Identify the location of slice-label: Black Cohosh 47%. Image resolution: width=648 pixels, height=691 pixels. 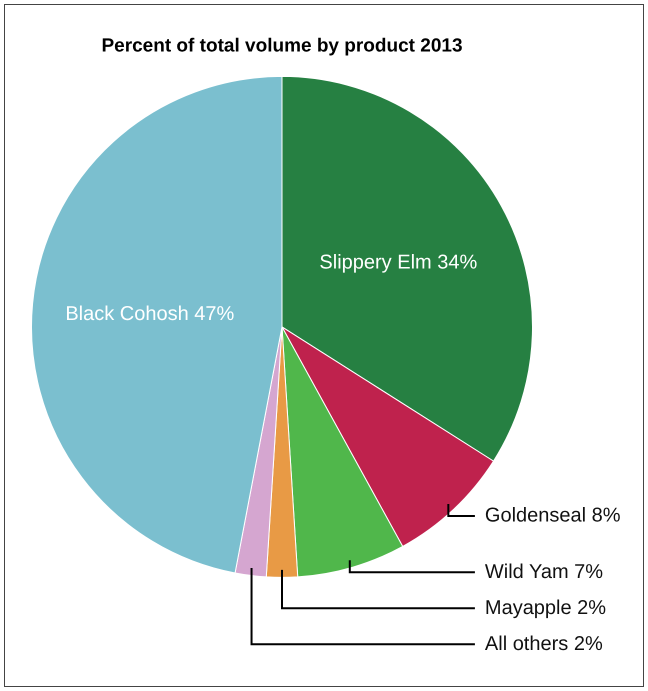
(150, 313).